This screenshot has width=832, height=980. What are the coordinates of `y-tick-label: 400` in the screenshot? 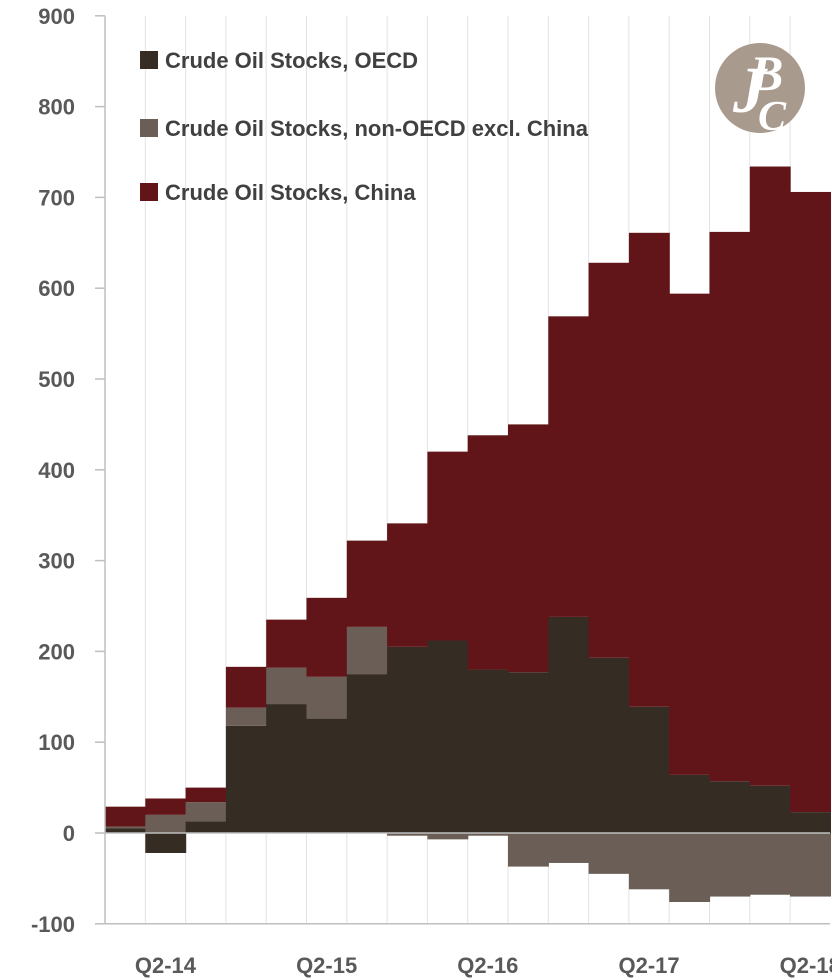 It's located at (56, 470).